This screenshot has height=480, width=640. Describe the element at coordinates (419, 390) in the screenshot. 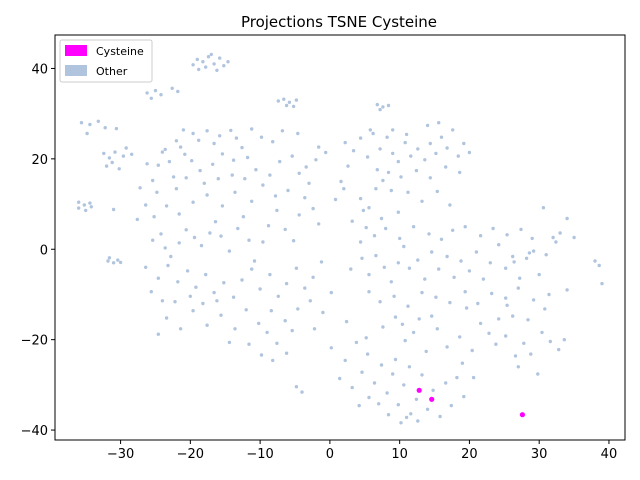

I see `point-cysteine` at that location.